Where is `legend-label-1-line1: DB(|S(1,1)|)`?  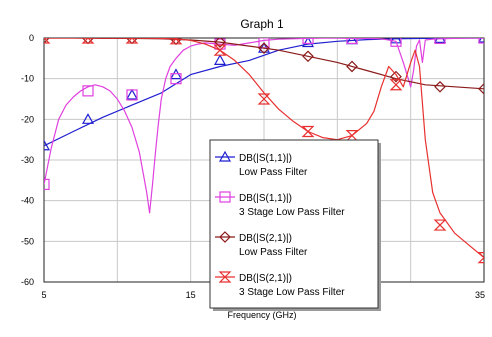
legend-label-1-line1: DB(|S(1,1)|) is located at coordinates (265, 158).